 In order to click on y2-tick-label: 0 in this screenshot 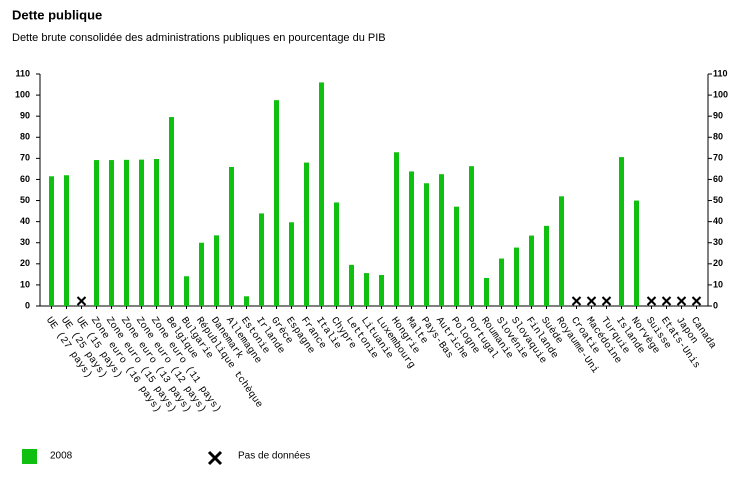, I will do `click(715, 305)`.